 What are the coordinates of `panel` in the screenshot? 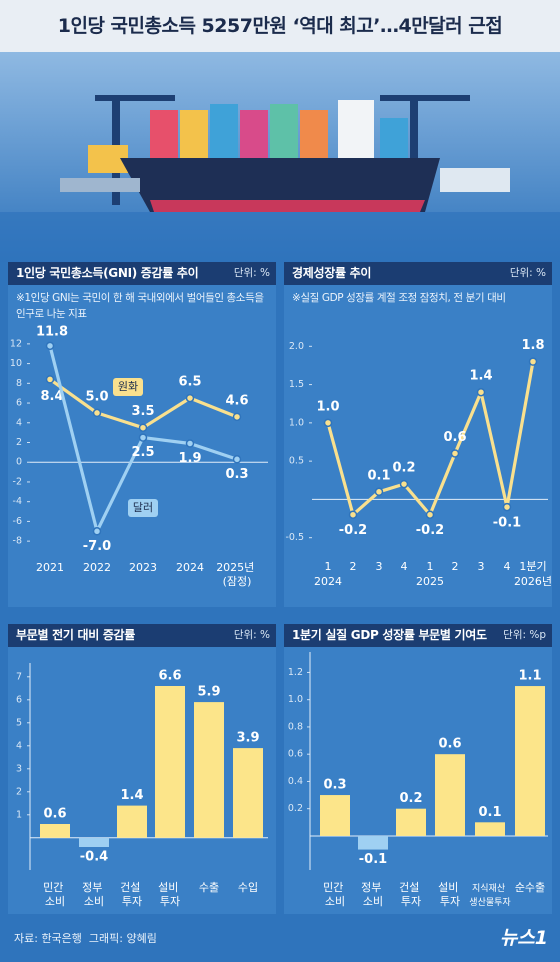 It's located at (418, 769).